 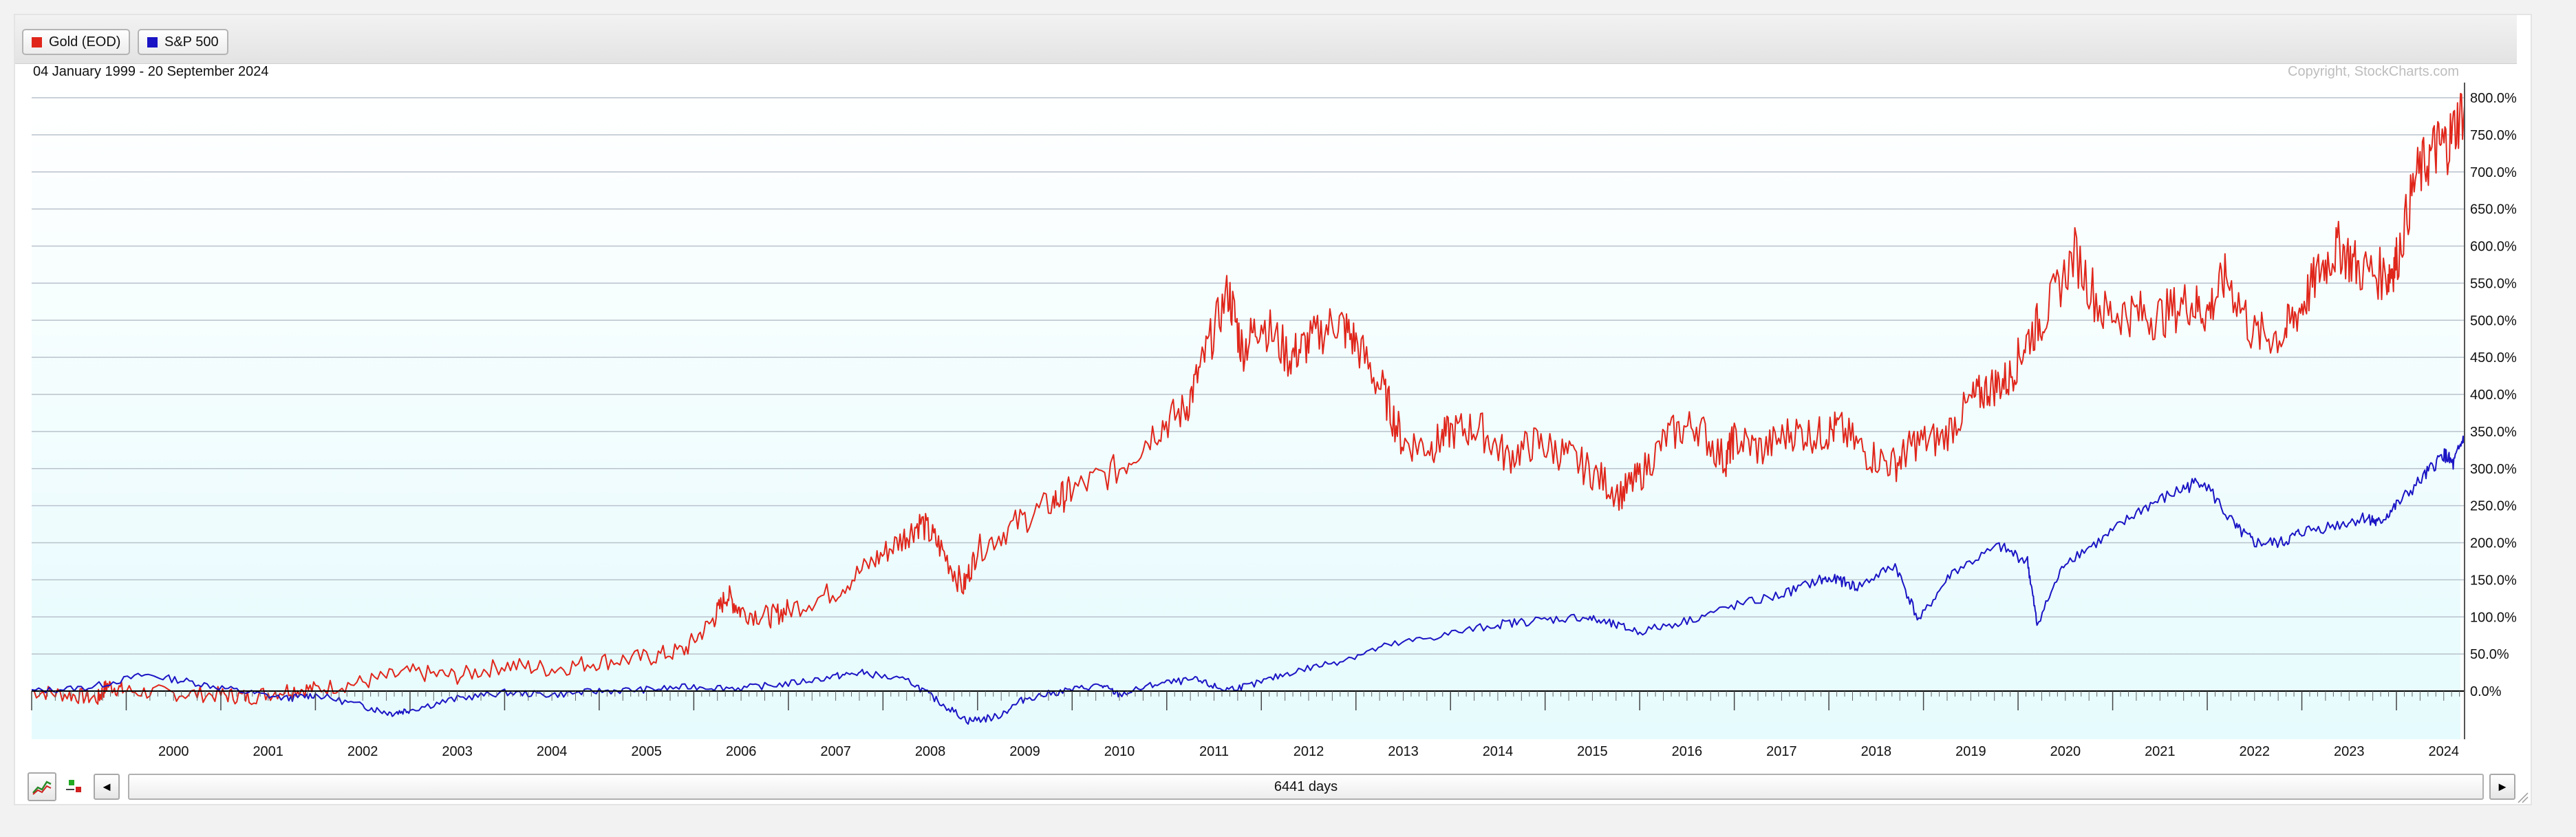 What do you see at coordinates (150, 71) in the screenshot?
I see `date-range-label: 04 January 1999 - 20 September 2024` at bounding box center [150, 71].